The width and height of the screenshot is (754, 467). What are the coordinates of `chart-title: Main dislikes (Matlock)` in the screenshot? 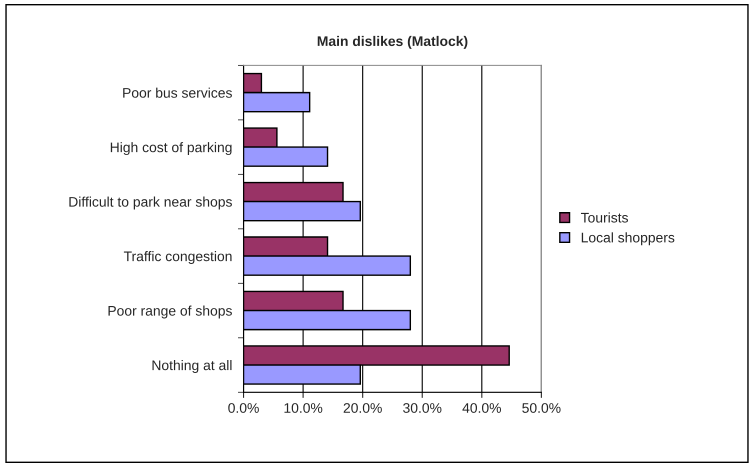 It's located at (393, 42).